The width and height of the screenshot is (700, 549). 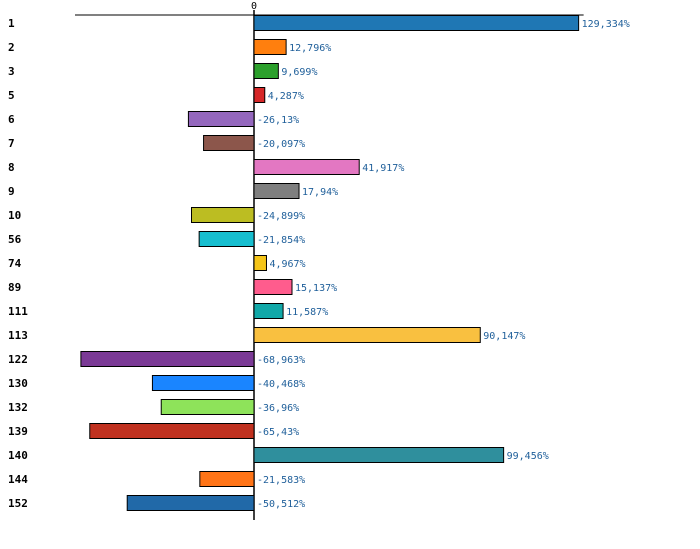 I want to click on category-label: 9, so click(x=11, y=191).